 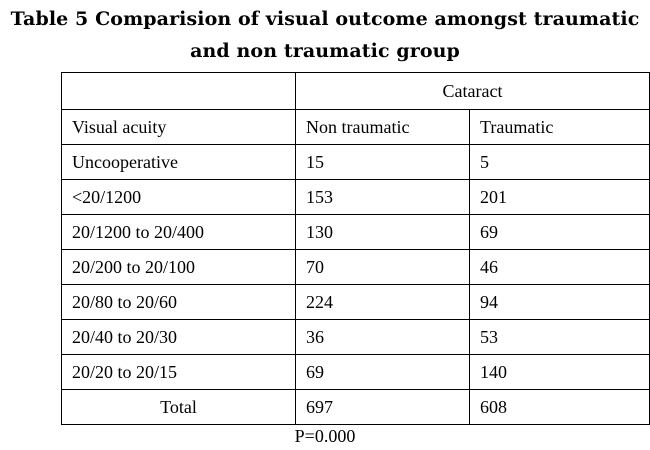 What do you see at coordinates (178, 91) in the screenshot?
I see `empty-header-cell` at bounding box center [178, 91].